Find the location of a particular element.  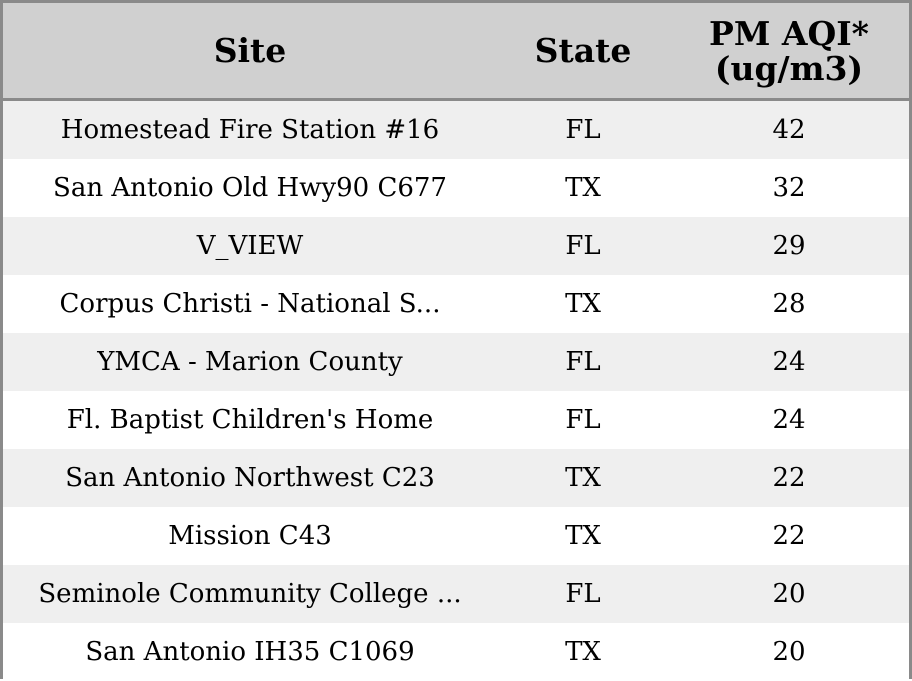

site-cell: San Antonio Northwest C23 is located at coordinates (250, 478).